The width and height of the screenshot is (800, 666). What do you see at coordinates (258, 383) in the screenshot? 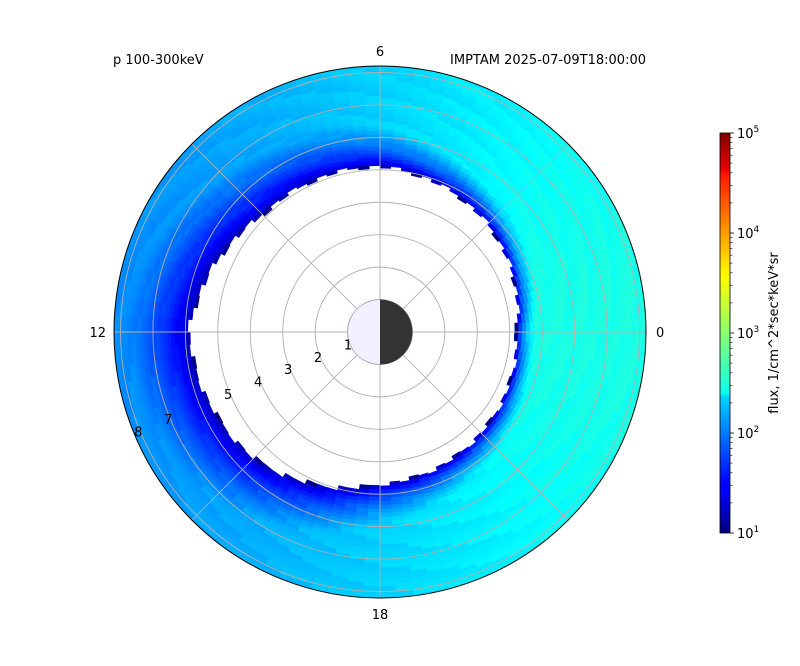
I see `radial-tick-label: 4` at bounding box center [258, 383].